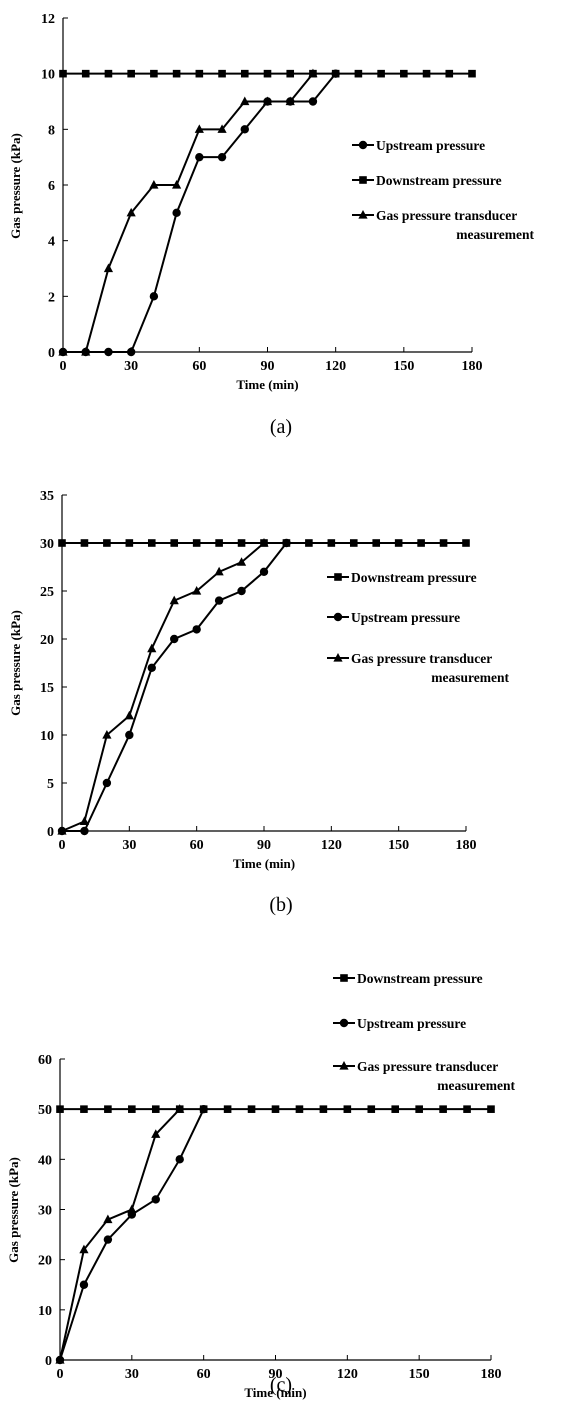  Describe the element at coordinates (131, 366) in the screenshot. I see `x-tick-label: 30` at that location.